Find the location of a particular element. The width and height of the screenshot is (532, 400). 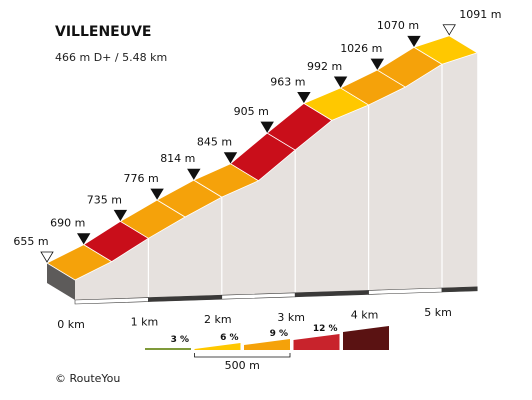

legend-scale-label: 500 m is located at coordinates (242, 365).